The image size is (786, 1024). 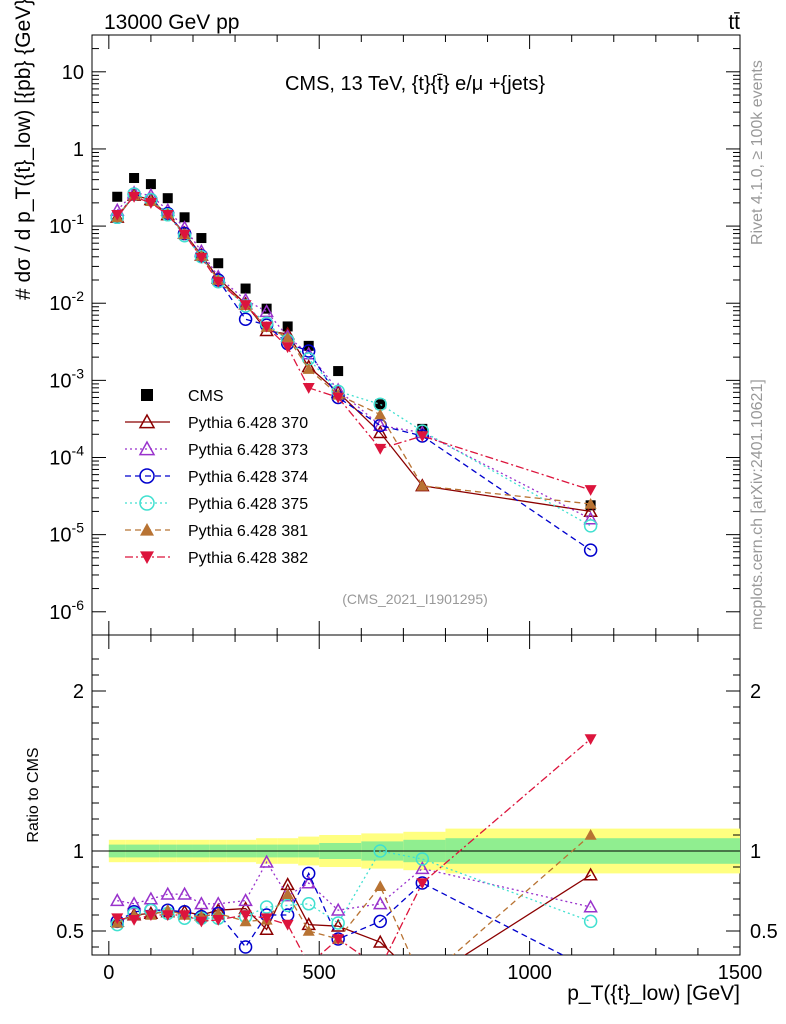 I want to click on mcplots-label: mcplots.cern.ch [arXiv:2401.10621], so click(x=757, y=504).